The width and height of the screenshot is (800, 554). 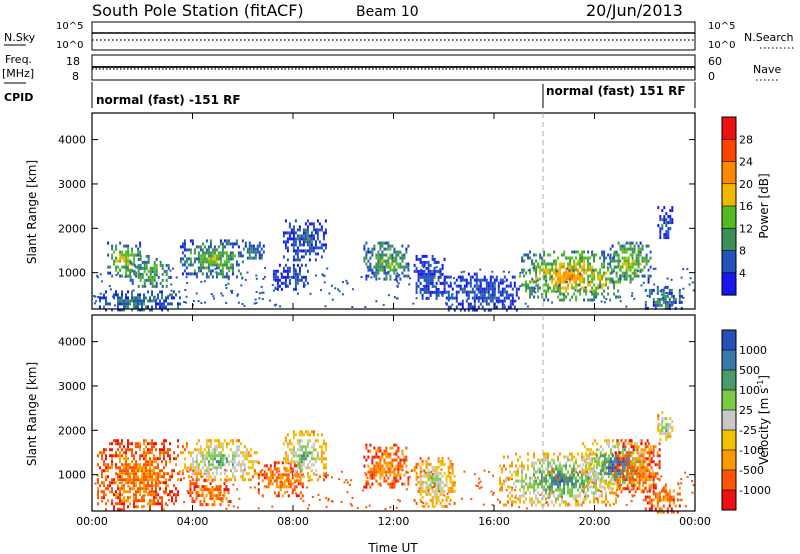 I want to click on colorbar-tick-label: 12, so click(x=746, y=228).